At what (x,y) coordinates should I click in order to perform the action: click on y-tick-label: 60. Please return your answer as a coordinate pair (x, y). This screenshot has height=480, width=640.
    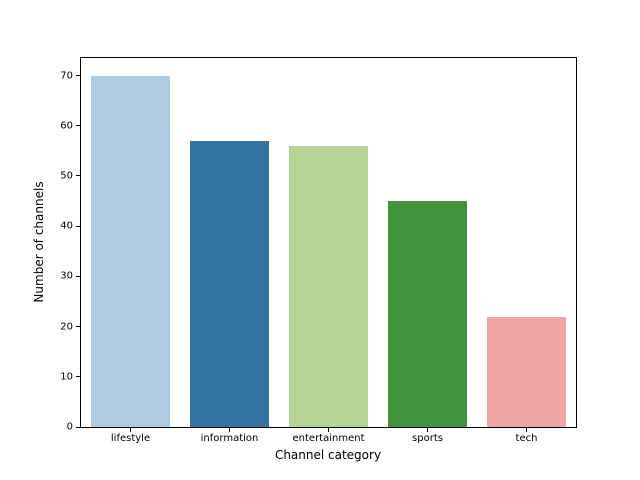
    Looking at the image, I should click on (66, 126).